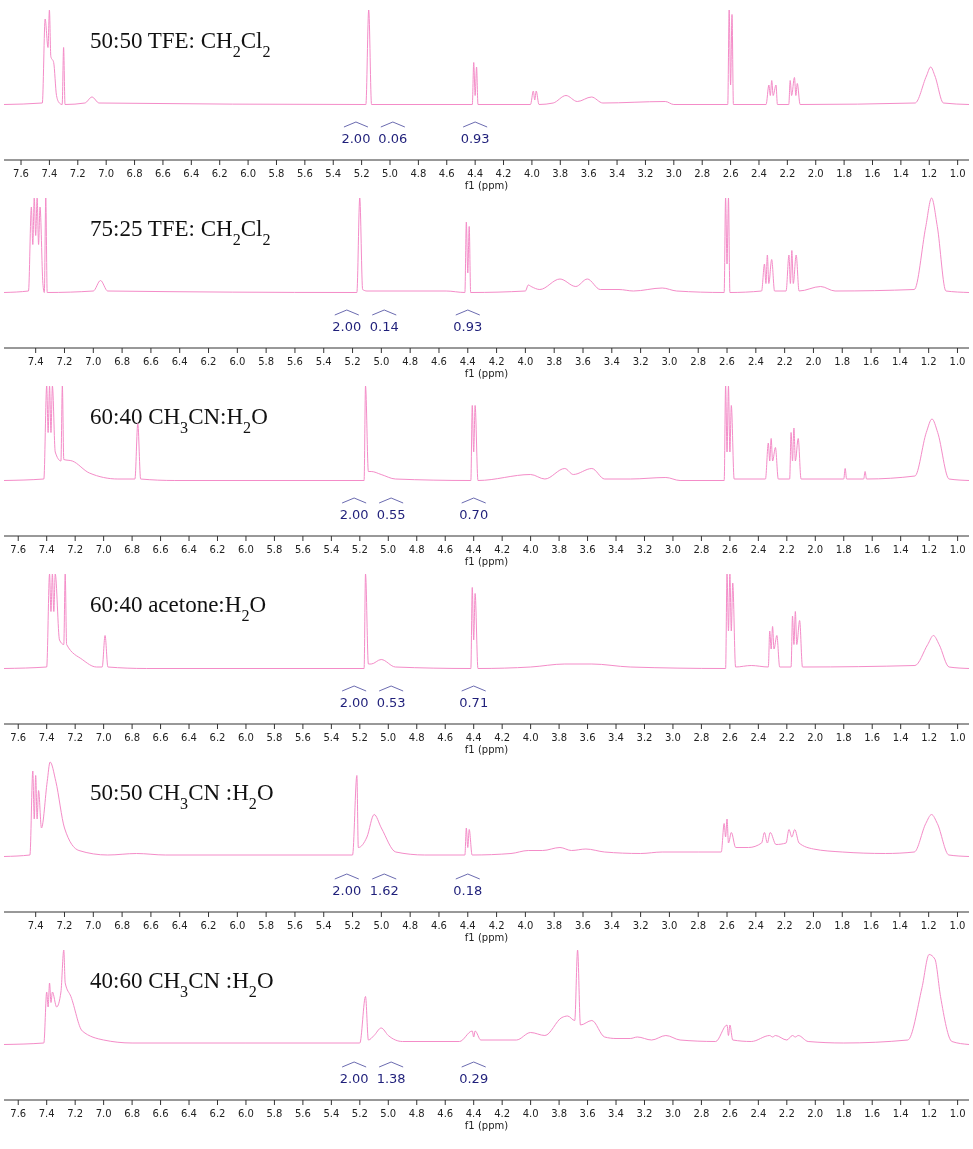  Describe the element at coordinates (384, 326) in the screenshot. I see `annotation: 0.14` at that location.